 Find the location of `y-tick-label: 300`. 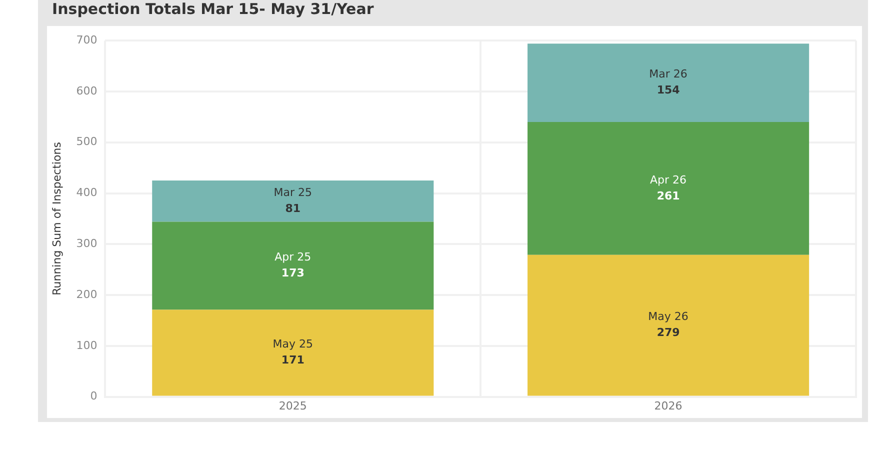

y-tick-label: 300 is located at coordinates (87, 243).